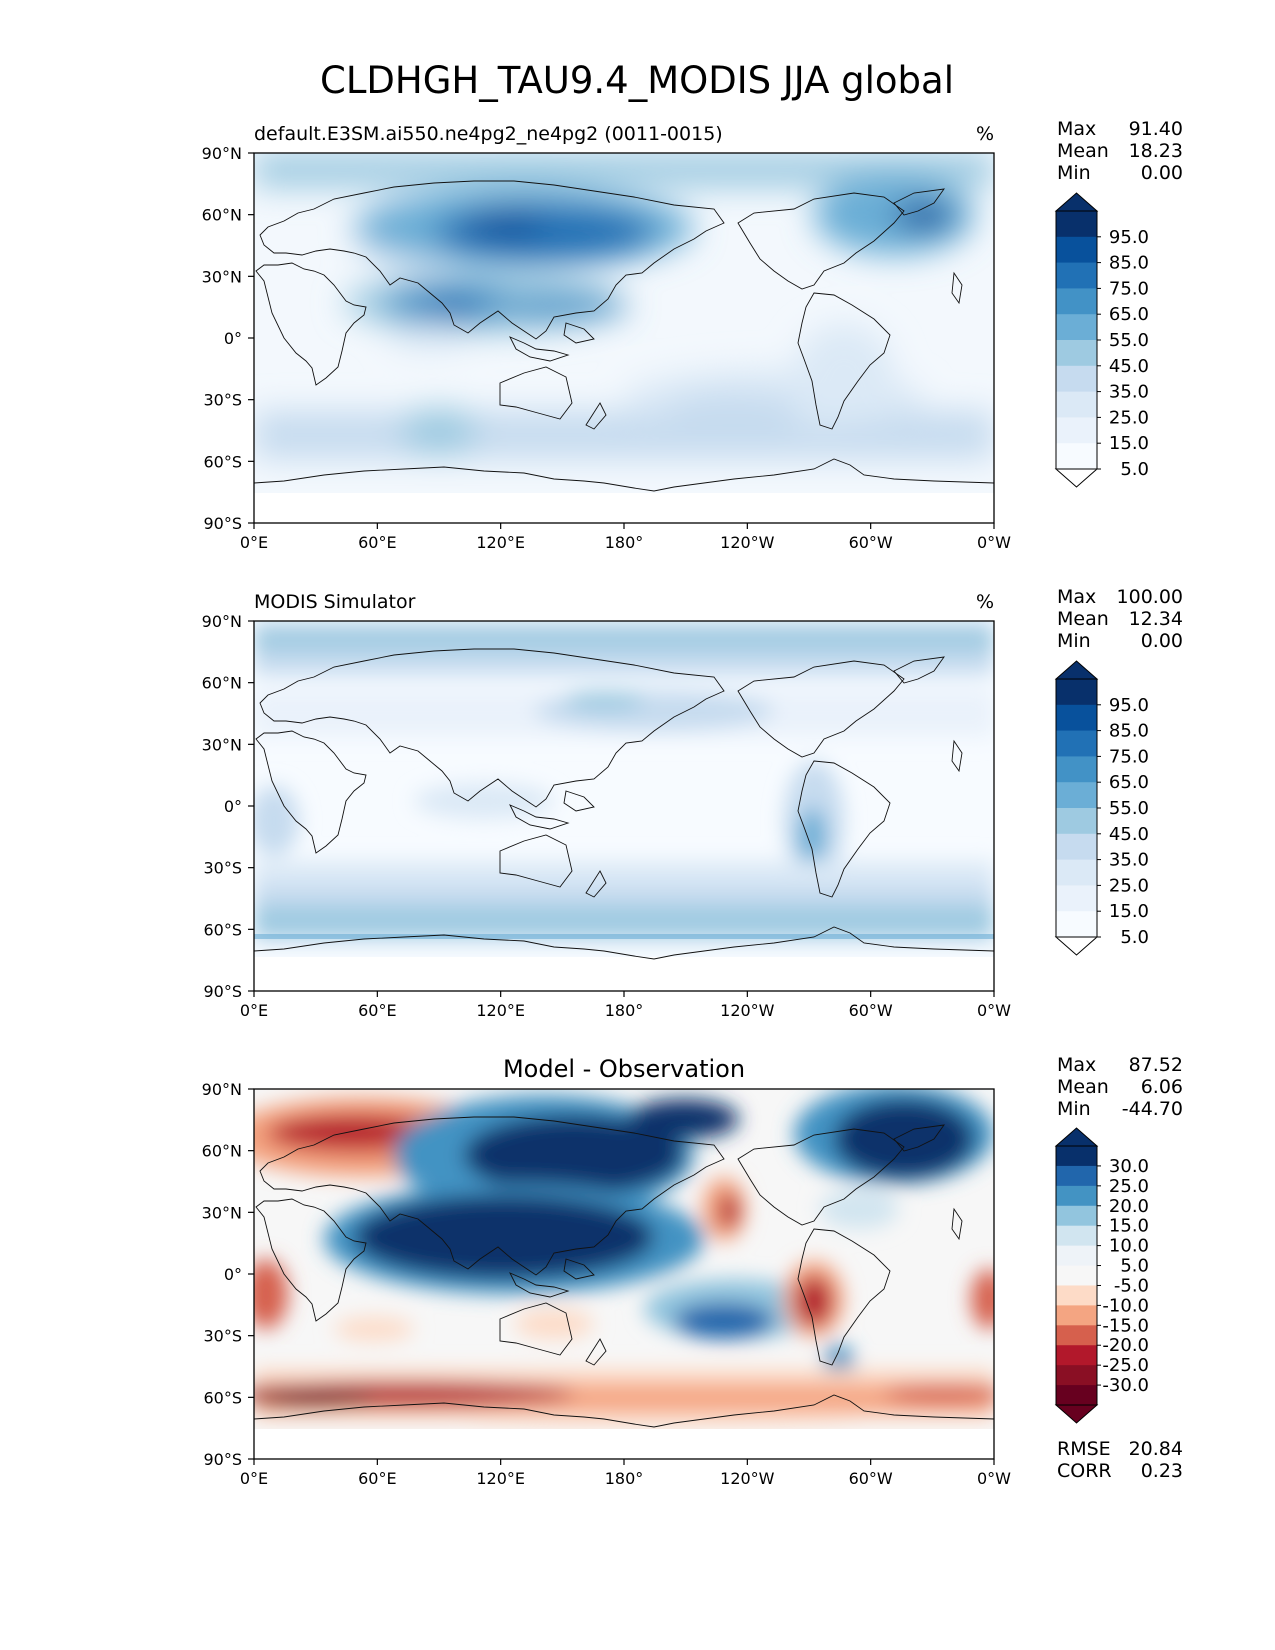 This screenshot has height=1650, width=1275. I want to click on stat-value-max: 100.00, so click(1150, 597).